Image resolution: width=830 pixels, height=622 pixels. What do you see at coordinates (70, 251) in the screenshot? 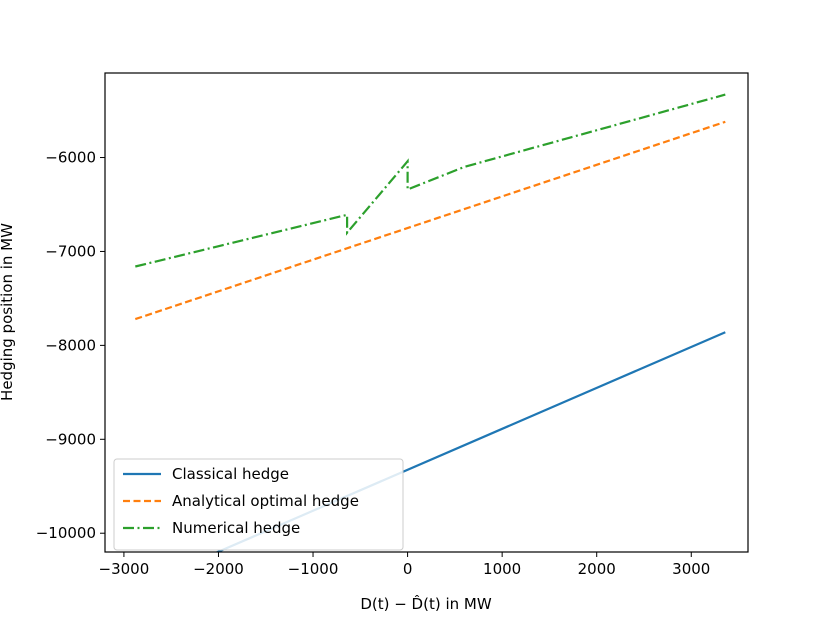
I see `y-tick-label: −7000` at bounding box center [70, 251].